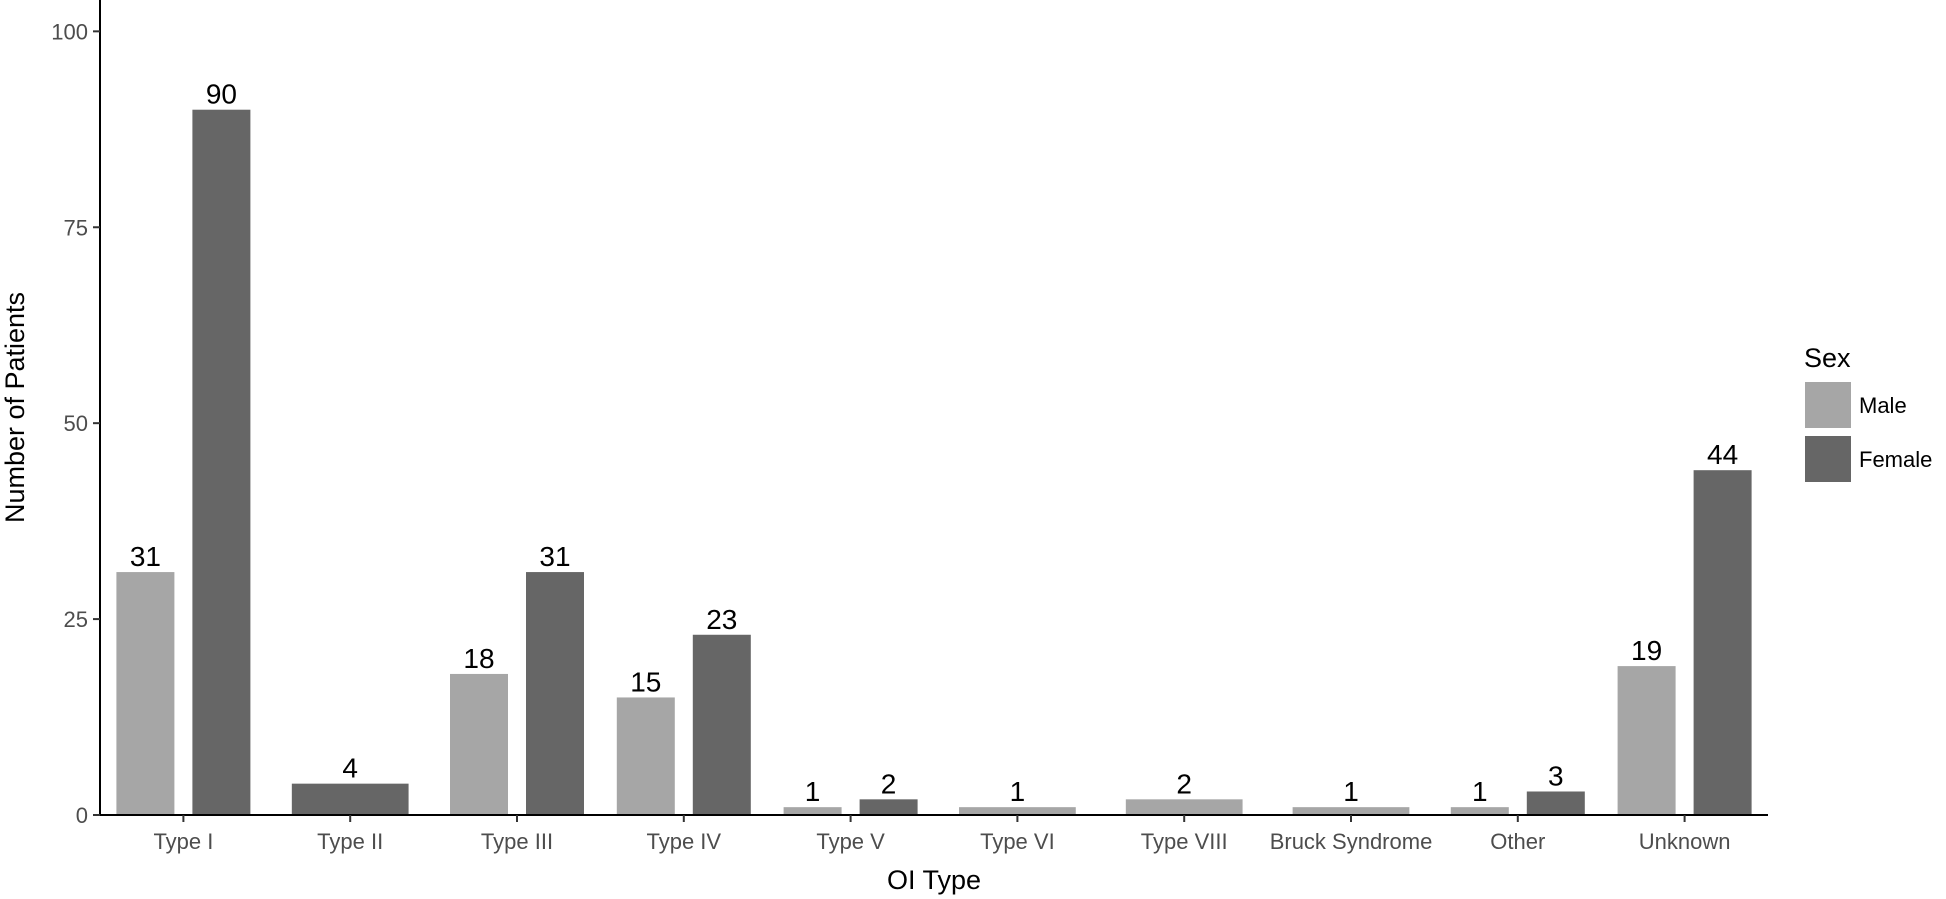 The width and height of the screenshot is (1946, 899). What do you see at coordinates (850, 841) in the screenshot?
I see `x-tick-label-4: Type V` at bounding box center [850, 841].